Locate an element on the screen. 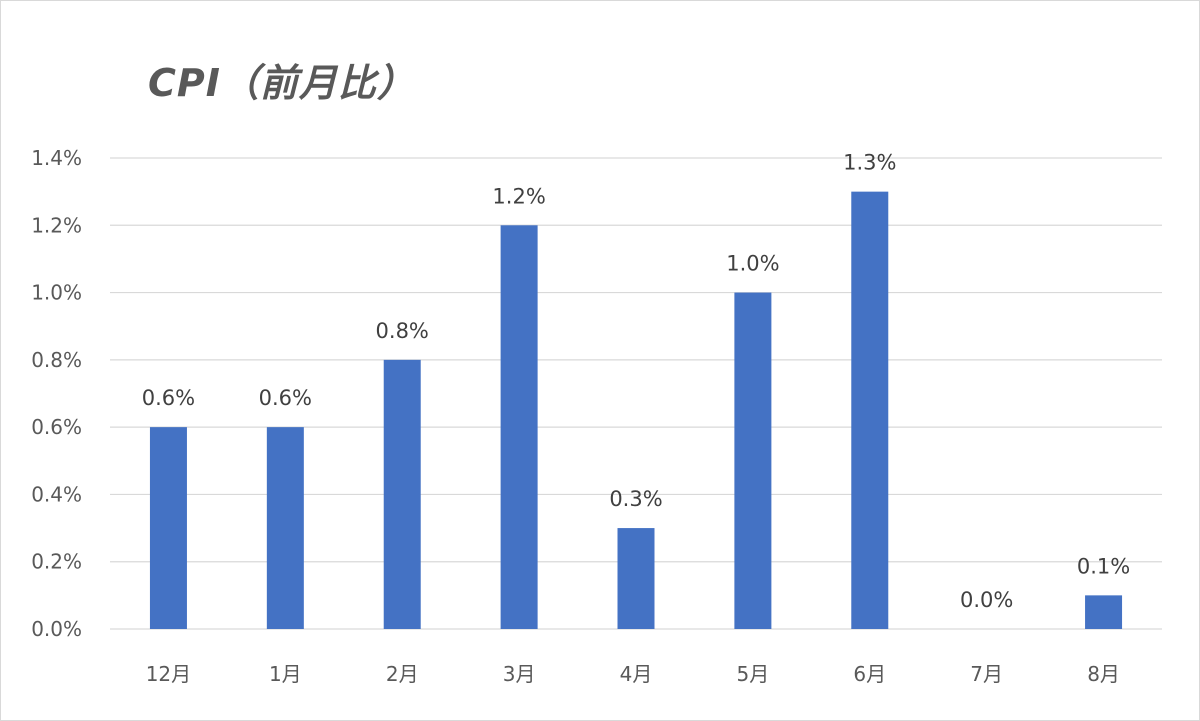 The height and width of the screenshot is (721, 1200). x-tick-label: 8月 is located at coordinates (1103, 674).